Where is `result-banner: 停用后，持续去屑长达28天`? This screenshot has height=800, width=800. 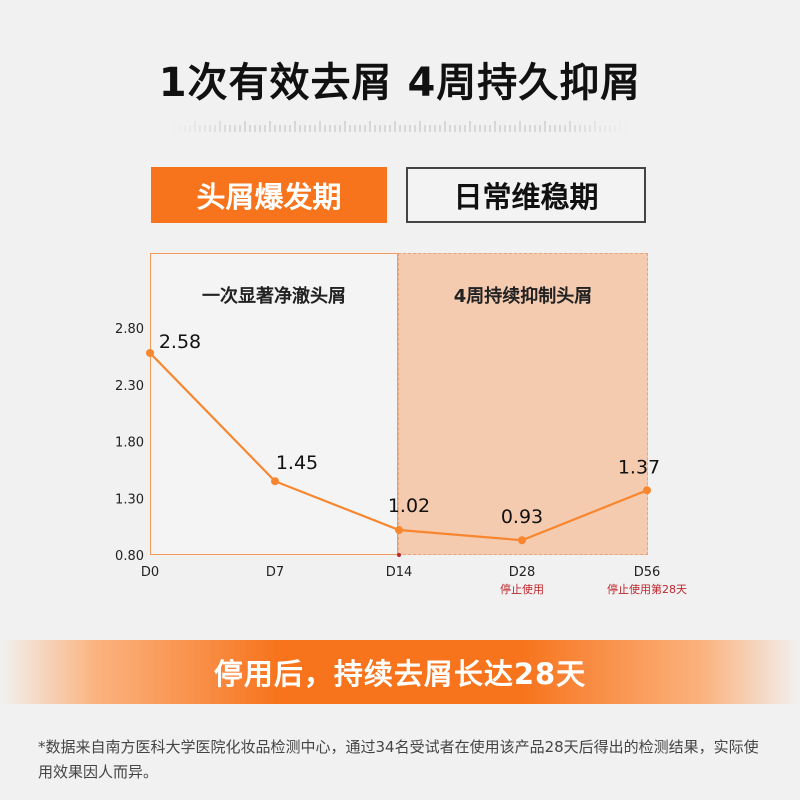 result-banner: 停用后，持续去屑长达28天 is located at coordinates (400, 672).